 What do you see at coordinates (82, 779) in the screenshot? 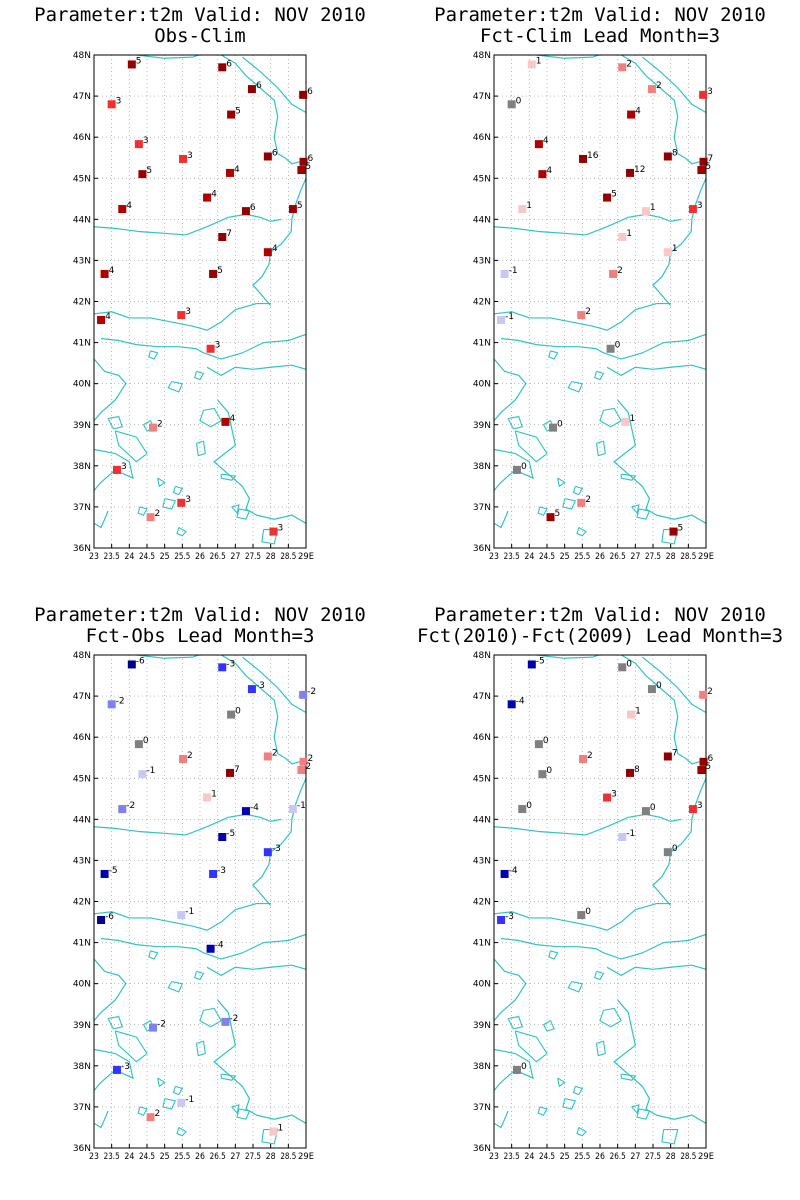
I see `lat-tick-label: 45N` at bounding box center [82, 779].